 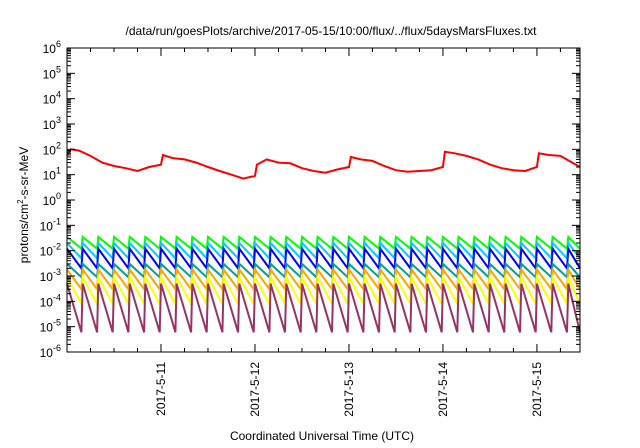 What do you see at coordinates (161, 389) in the screenshot?
I see `x-tick-label: 2017-5-11` at bounding box center [161, 389].